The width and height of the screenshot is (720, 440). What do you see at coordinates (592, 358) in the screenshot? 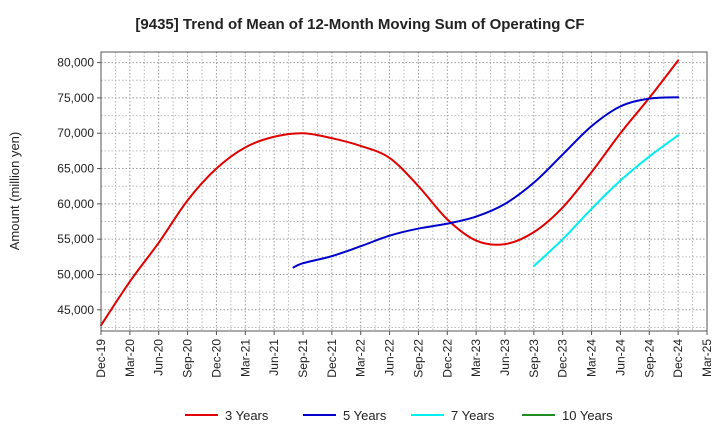
I see `x-tick-label: Mar-24` at bounding box center [592, 358].